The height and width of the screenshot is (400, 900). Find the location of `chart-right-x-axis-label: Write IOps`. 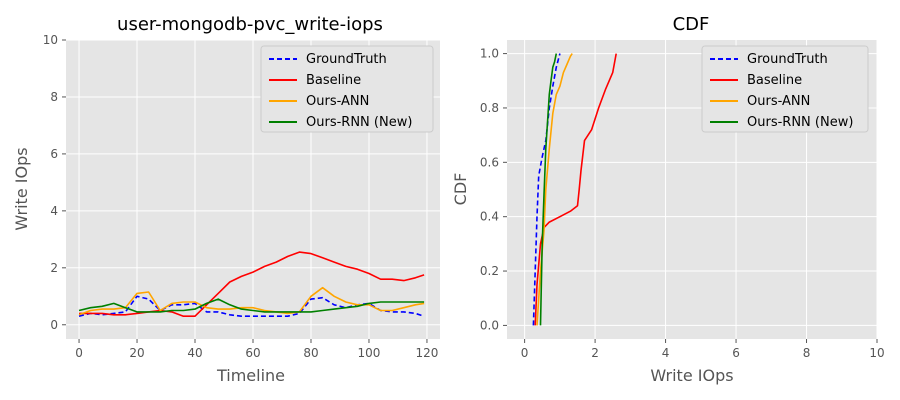

chart-right-x-axis-label: Write IOps is located at coordinates (691, 375).